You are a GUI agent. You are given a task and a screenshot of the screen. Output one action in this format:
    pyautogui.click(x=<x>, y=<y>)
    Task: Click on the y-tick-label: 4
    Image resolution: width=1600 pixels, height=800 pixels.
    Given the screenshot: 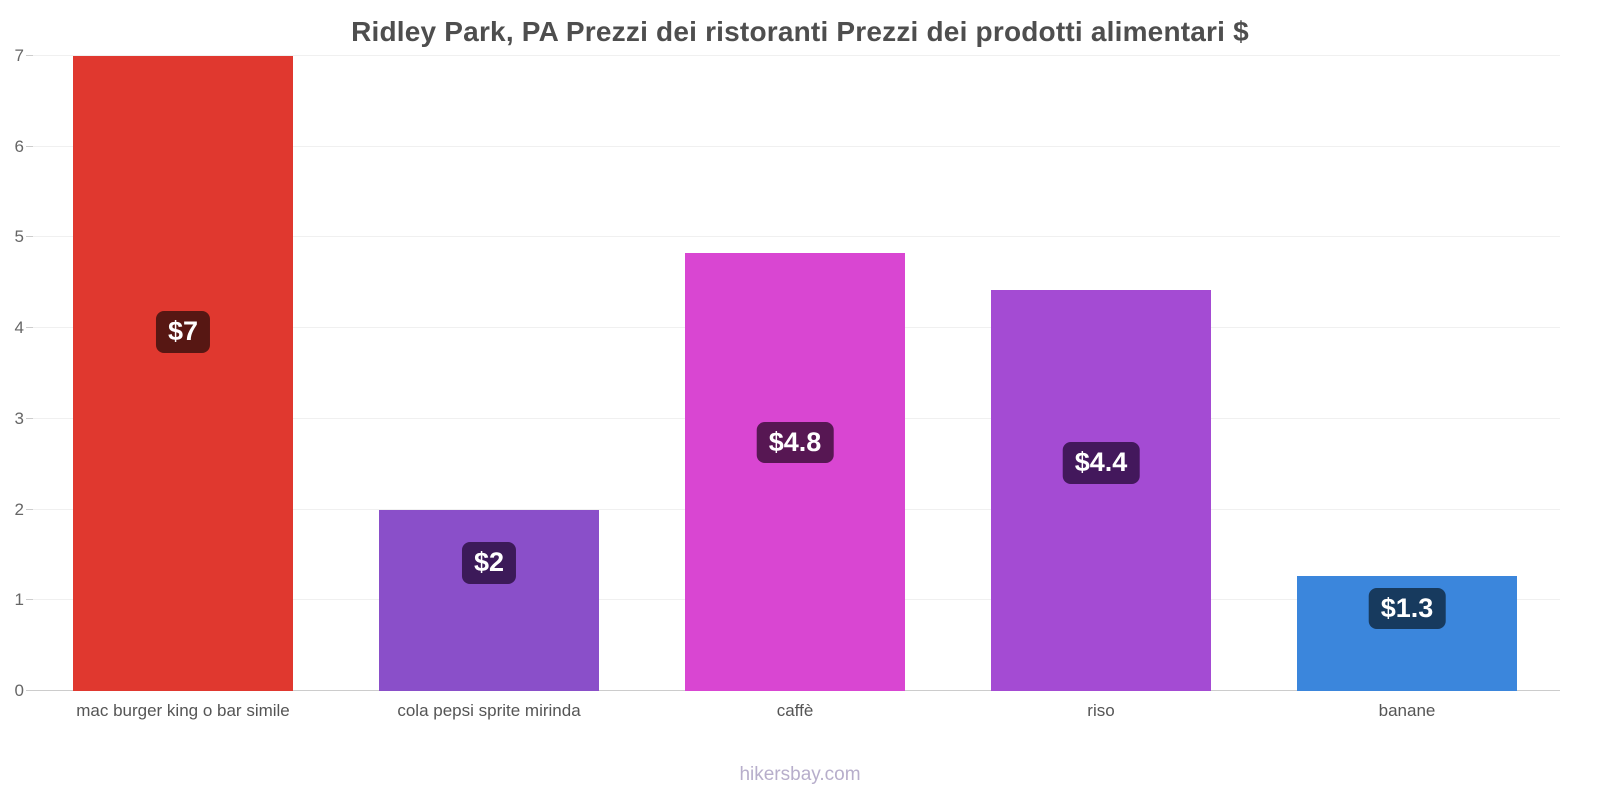 What is the action you would take?
    pyautogui.click(x=19, y=328)
    